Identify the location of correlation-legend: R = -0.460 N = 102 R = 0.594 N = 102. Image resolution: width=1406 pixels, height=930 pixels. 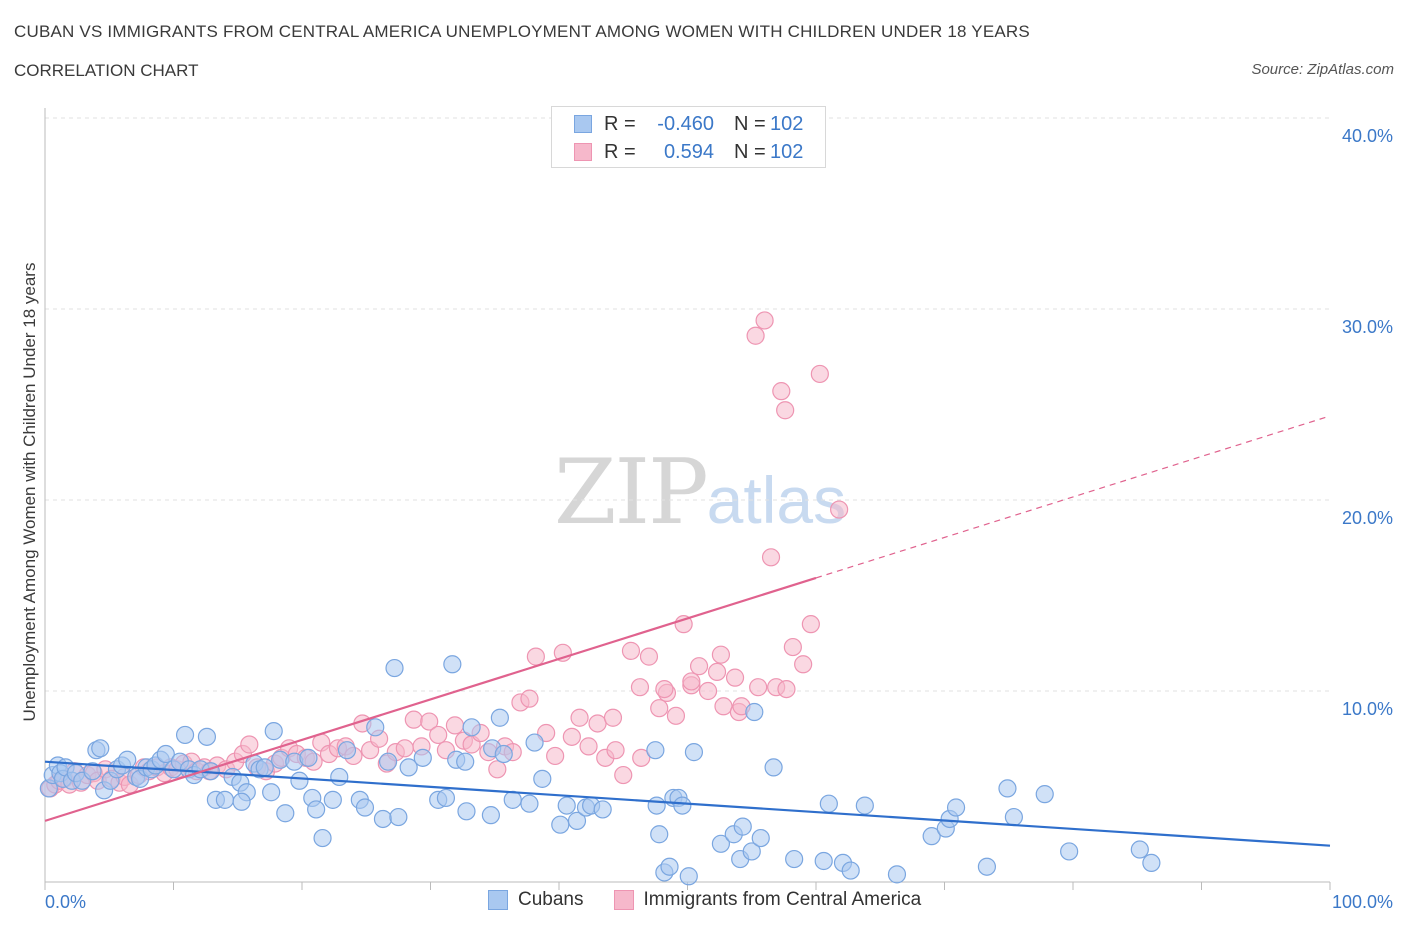
(688, 137).